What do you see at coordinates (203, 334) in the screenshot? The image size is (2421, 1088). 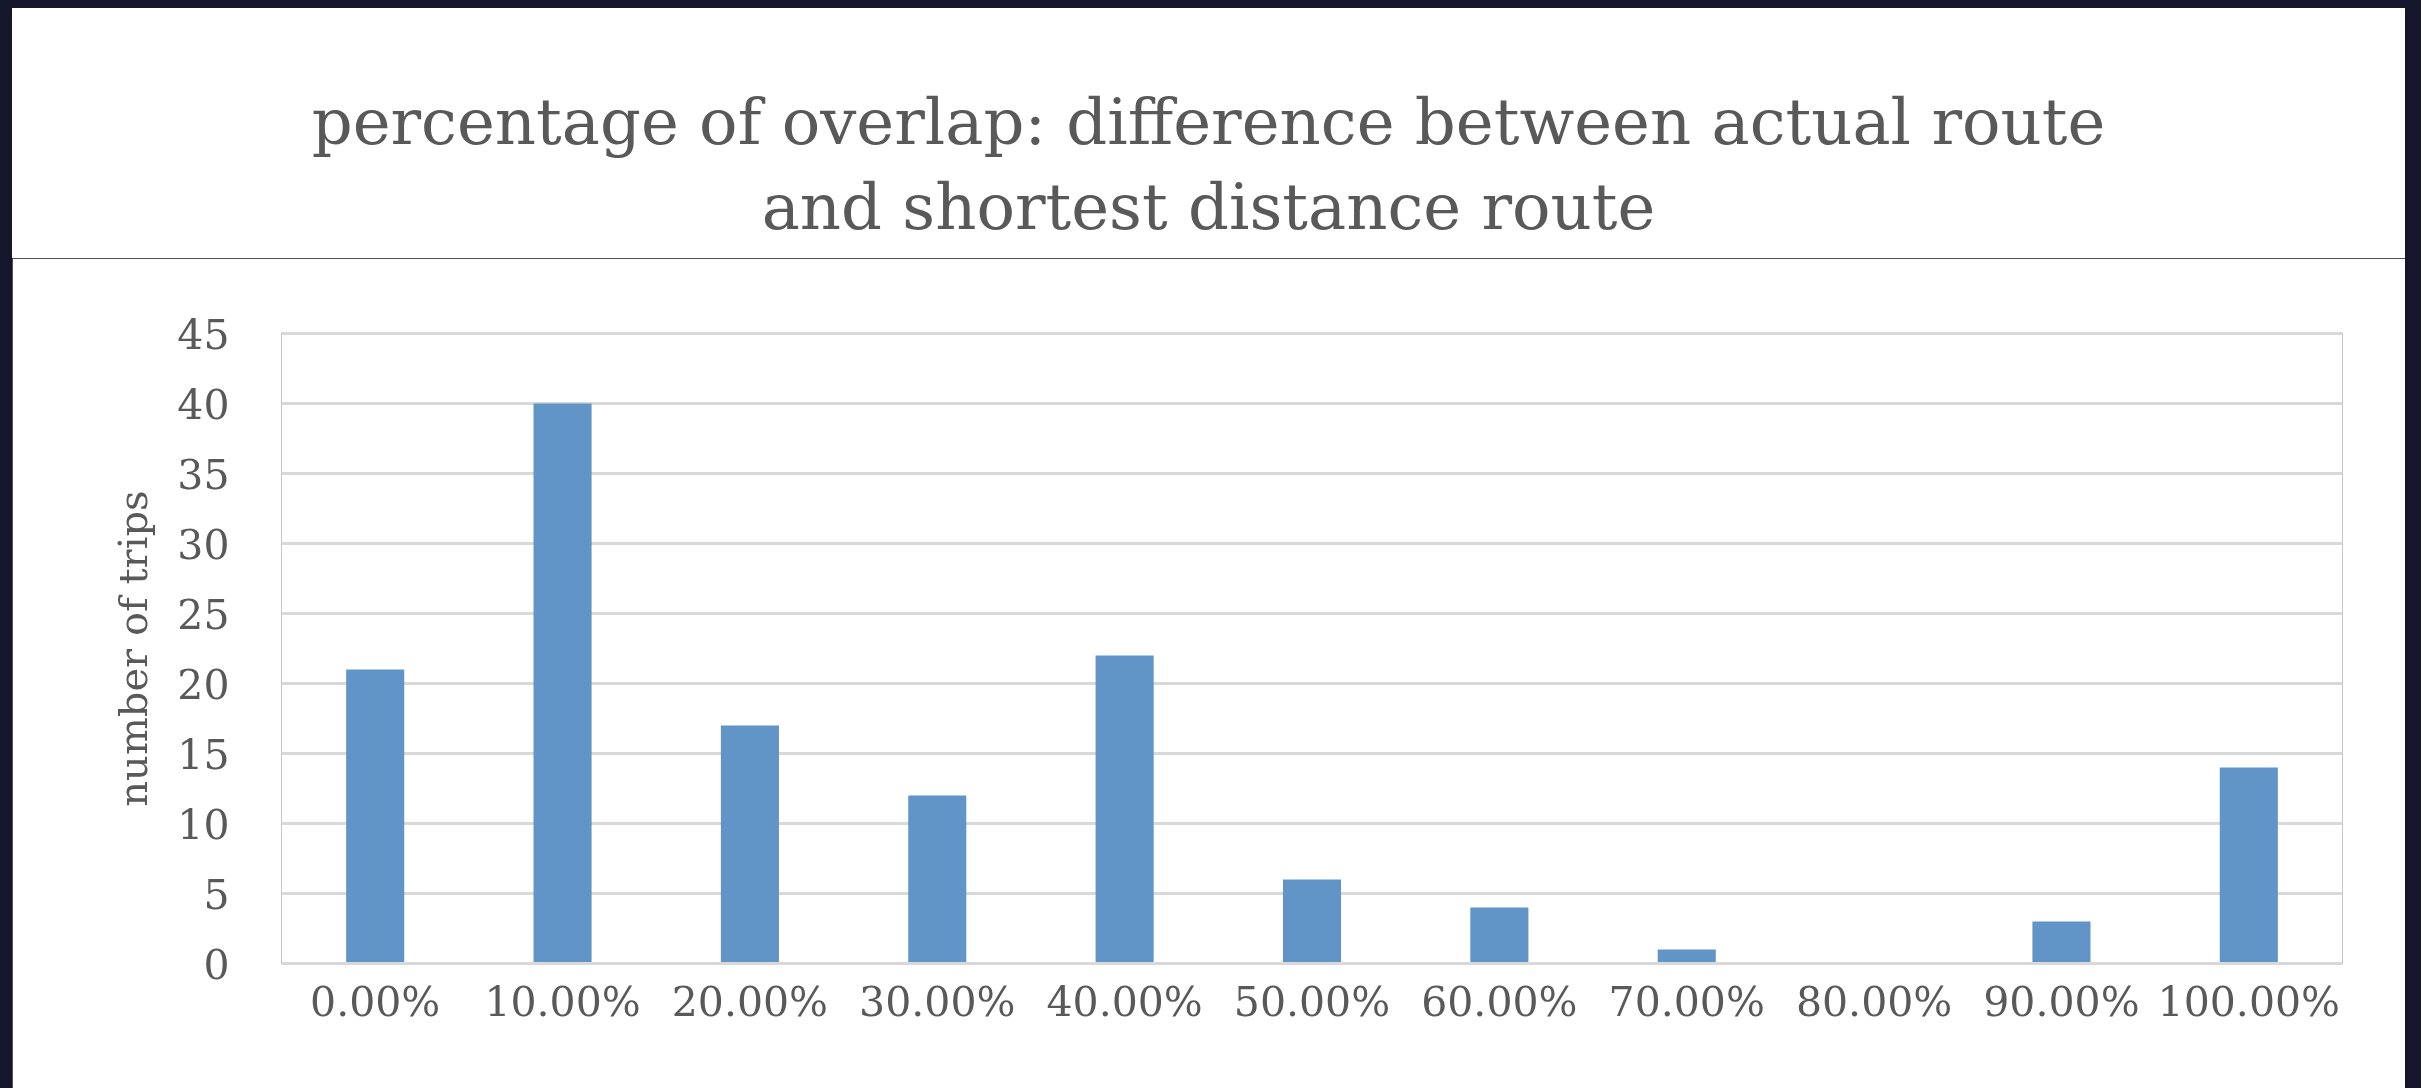 I see `y-tick-label: 45` at bounding box center [203, 334].